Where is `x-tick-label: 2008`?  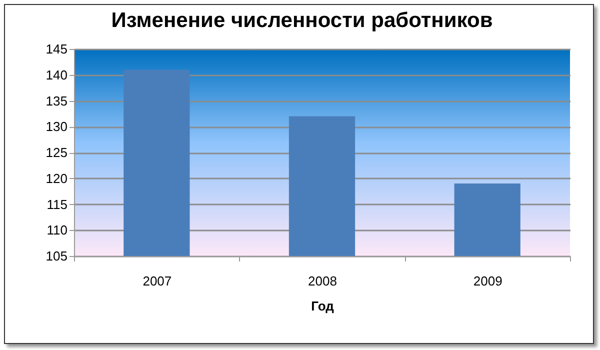 x-tick-label: 2008 is located at coordinates (322, 281).